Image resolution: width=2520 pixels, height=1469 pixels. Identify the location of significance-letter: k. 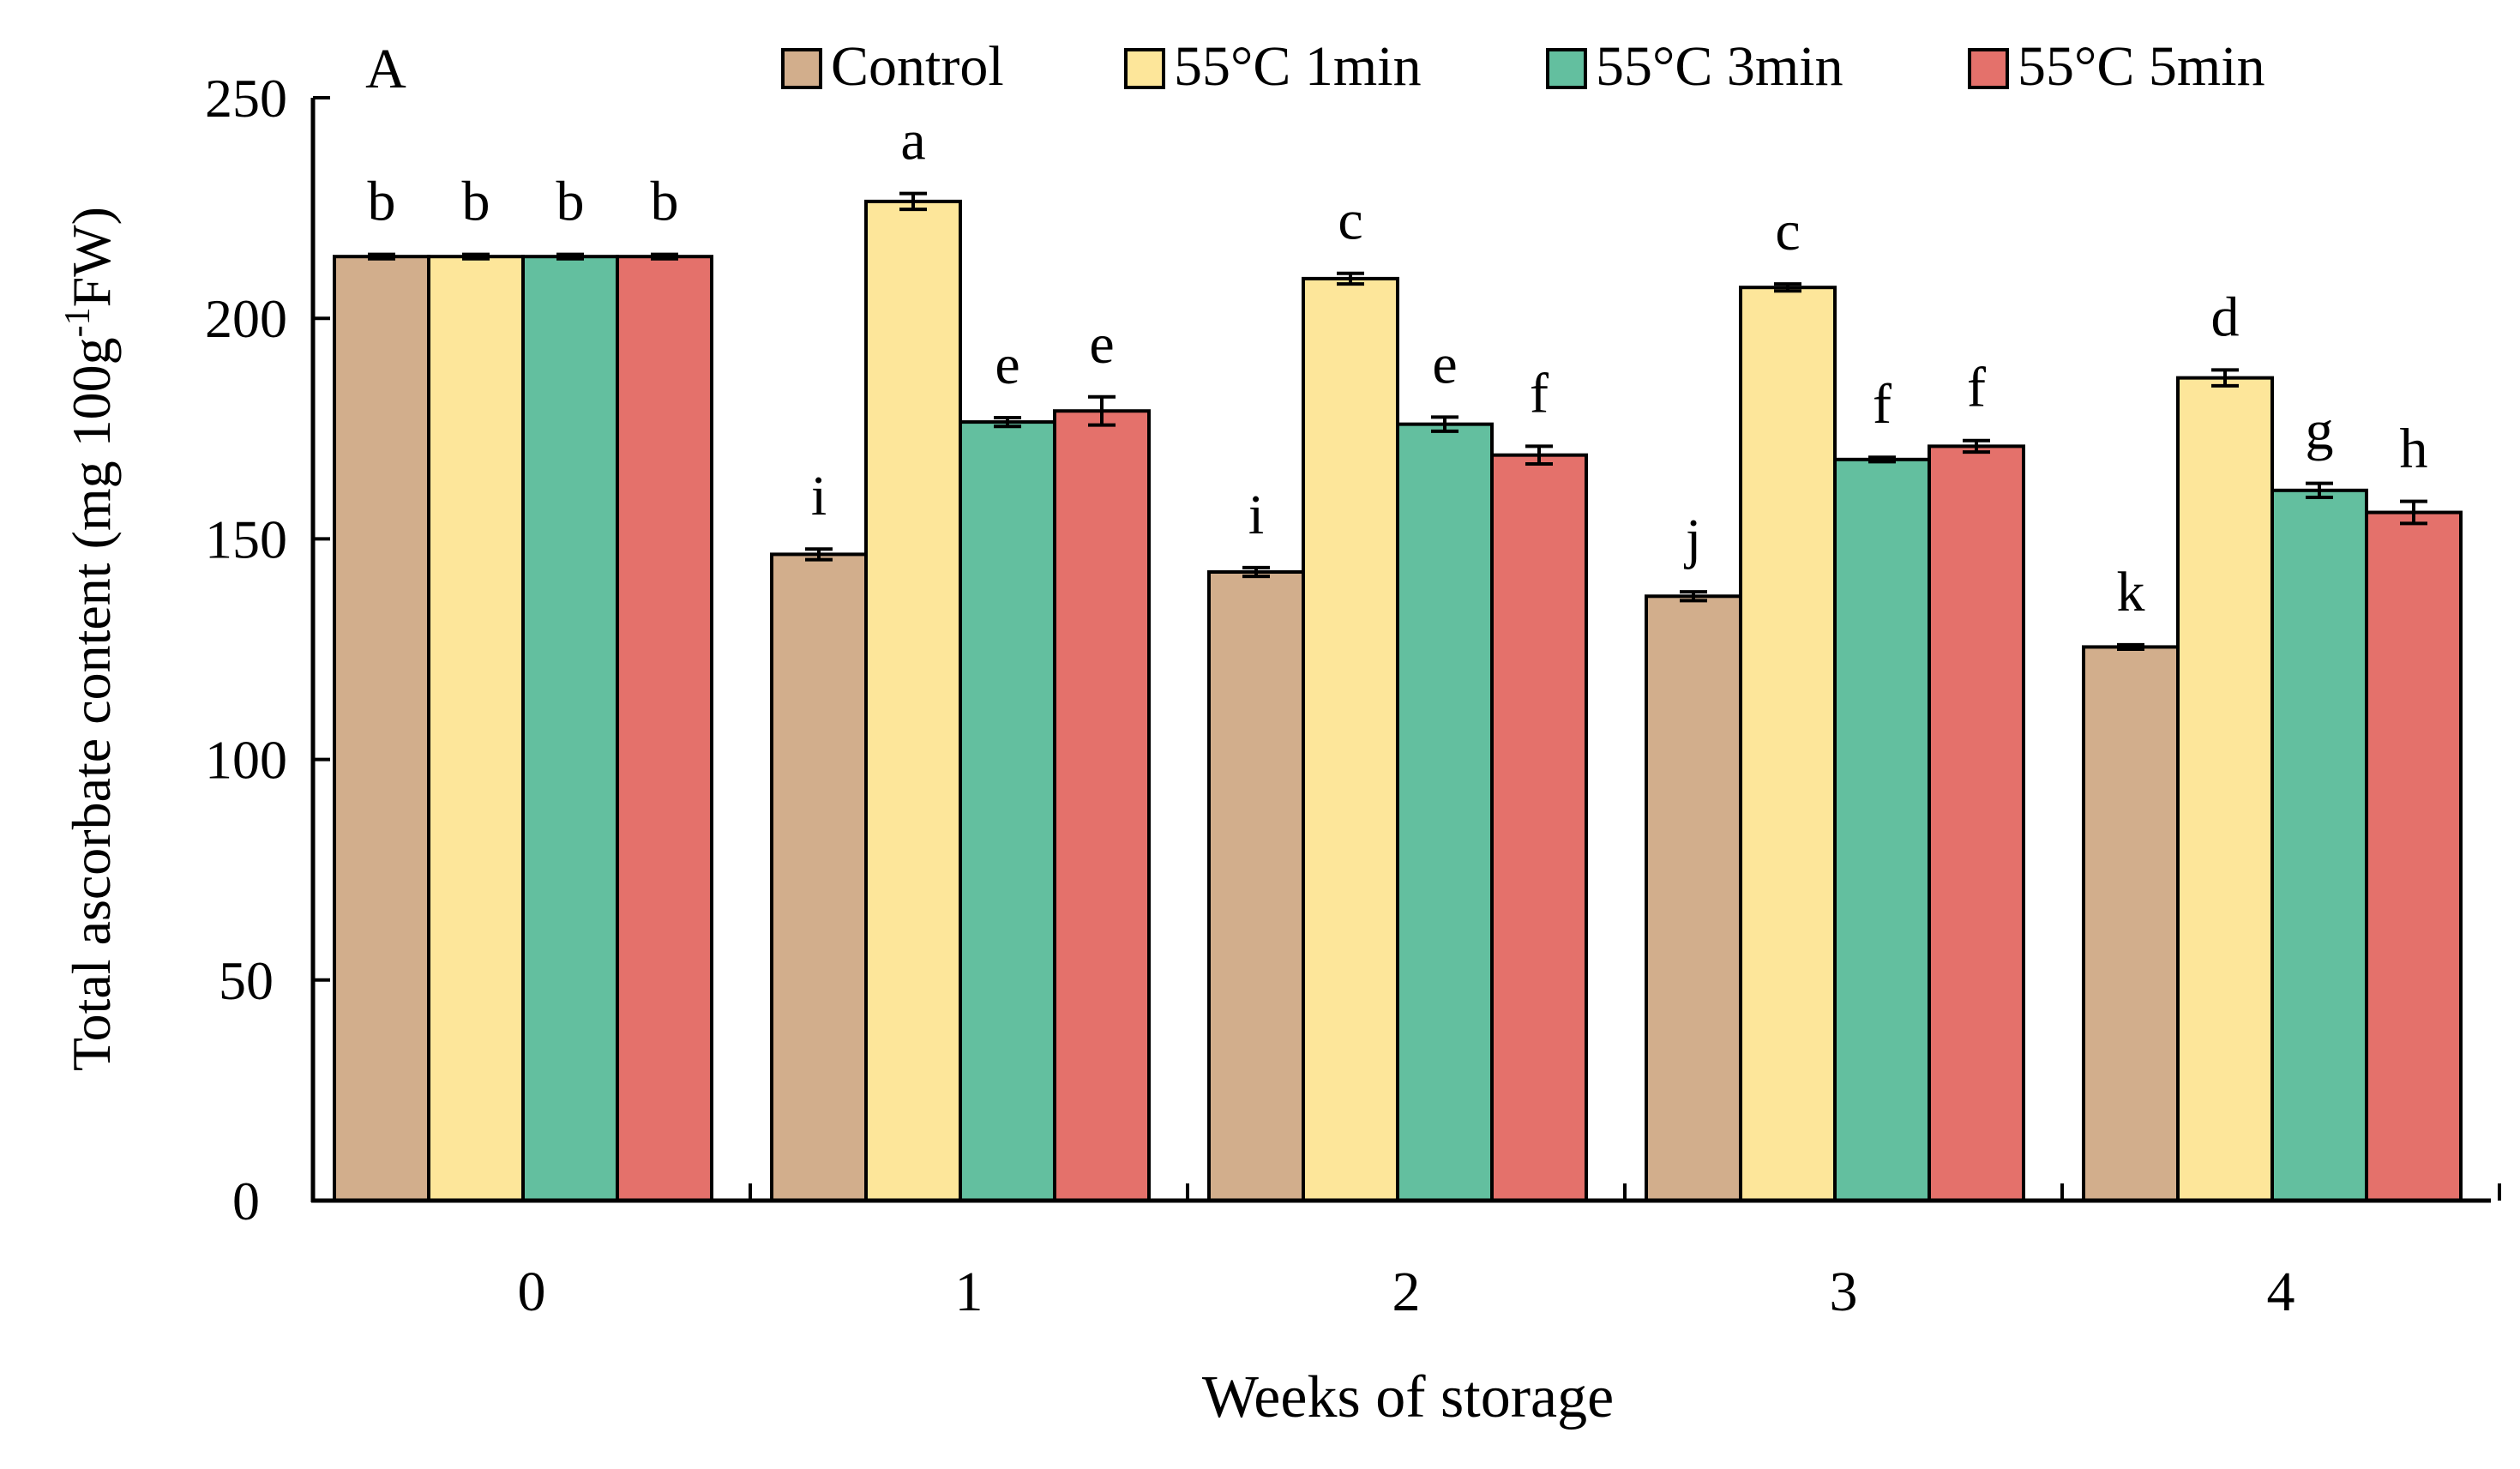
(2131, 592).